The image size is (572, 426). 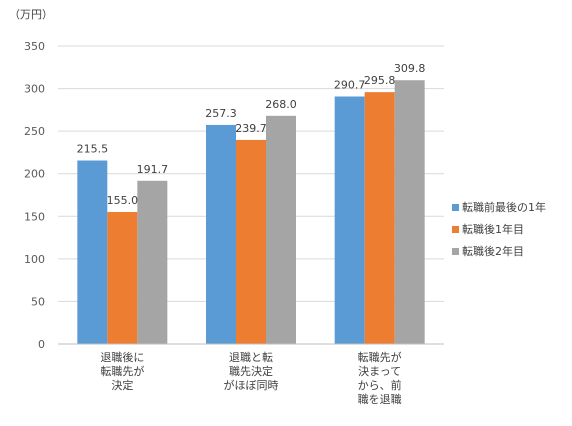 What do you see at coordinates (281, 104) in the screenshot?
I see `data-label: 268.0` at bounding box center [281, 104].